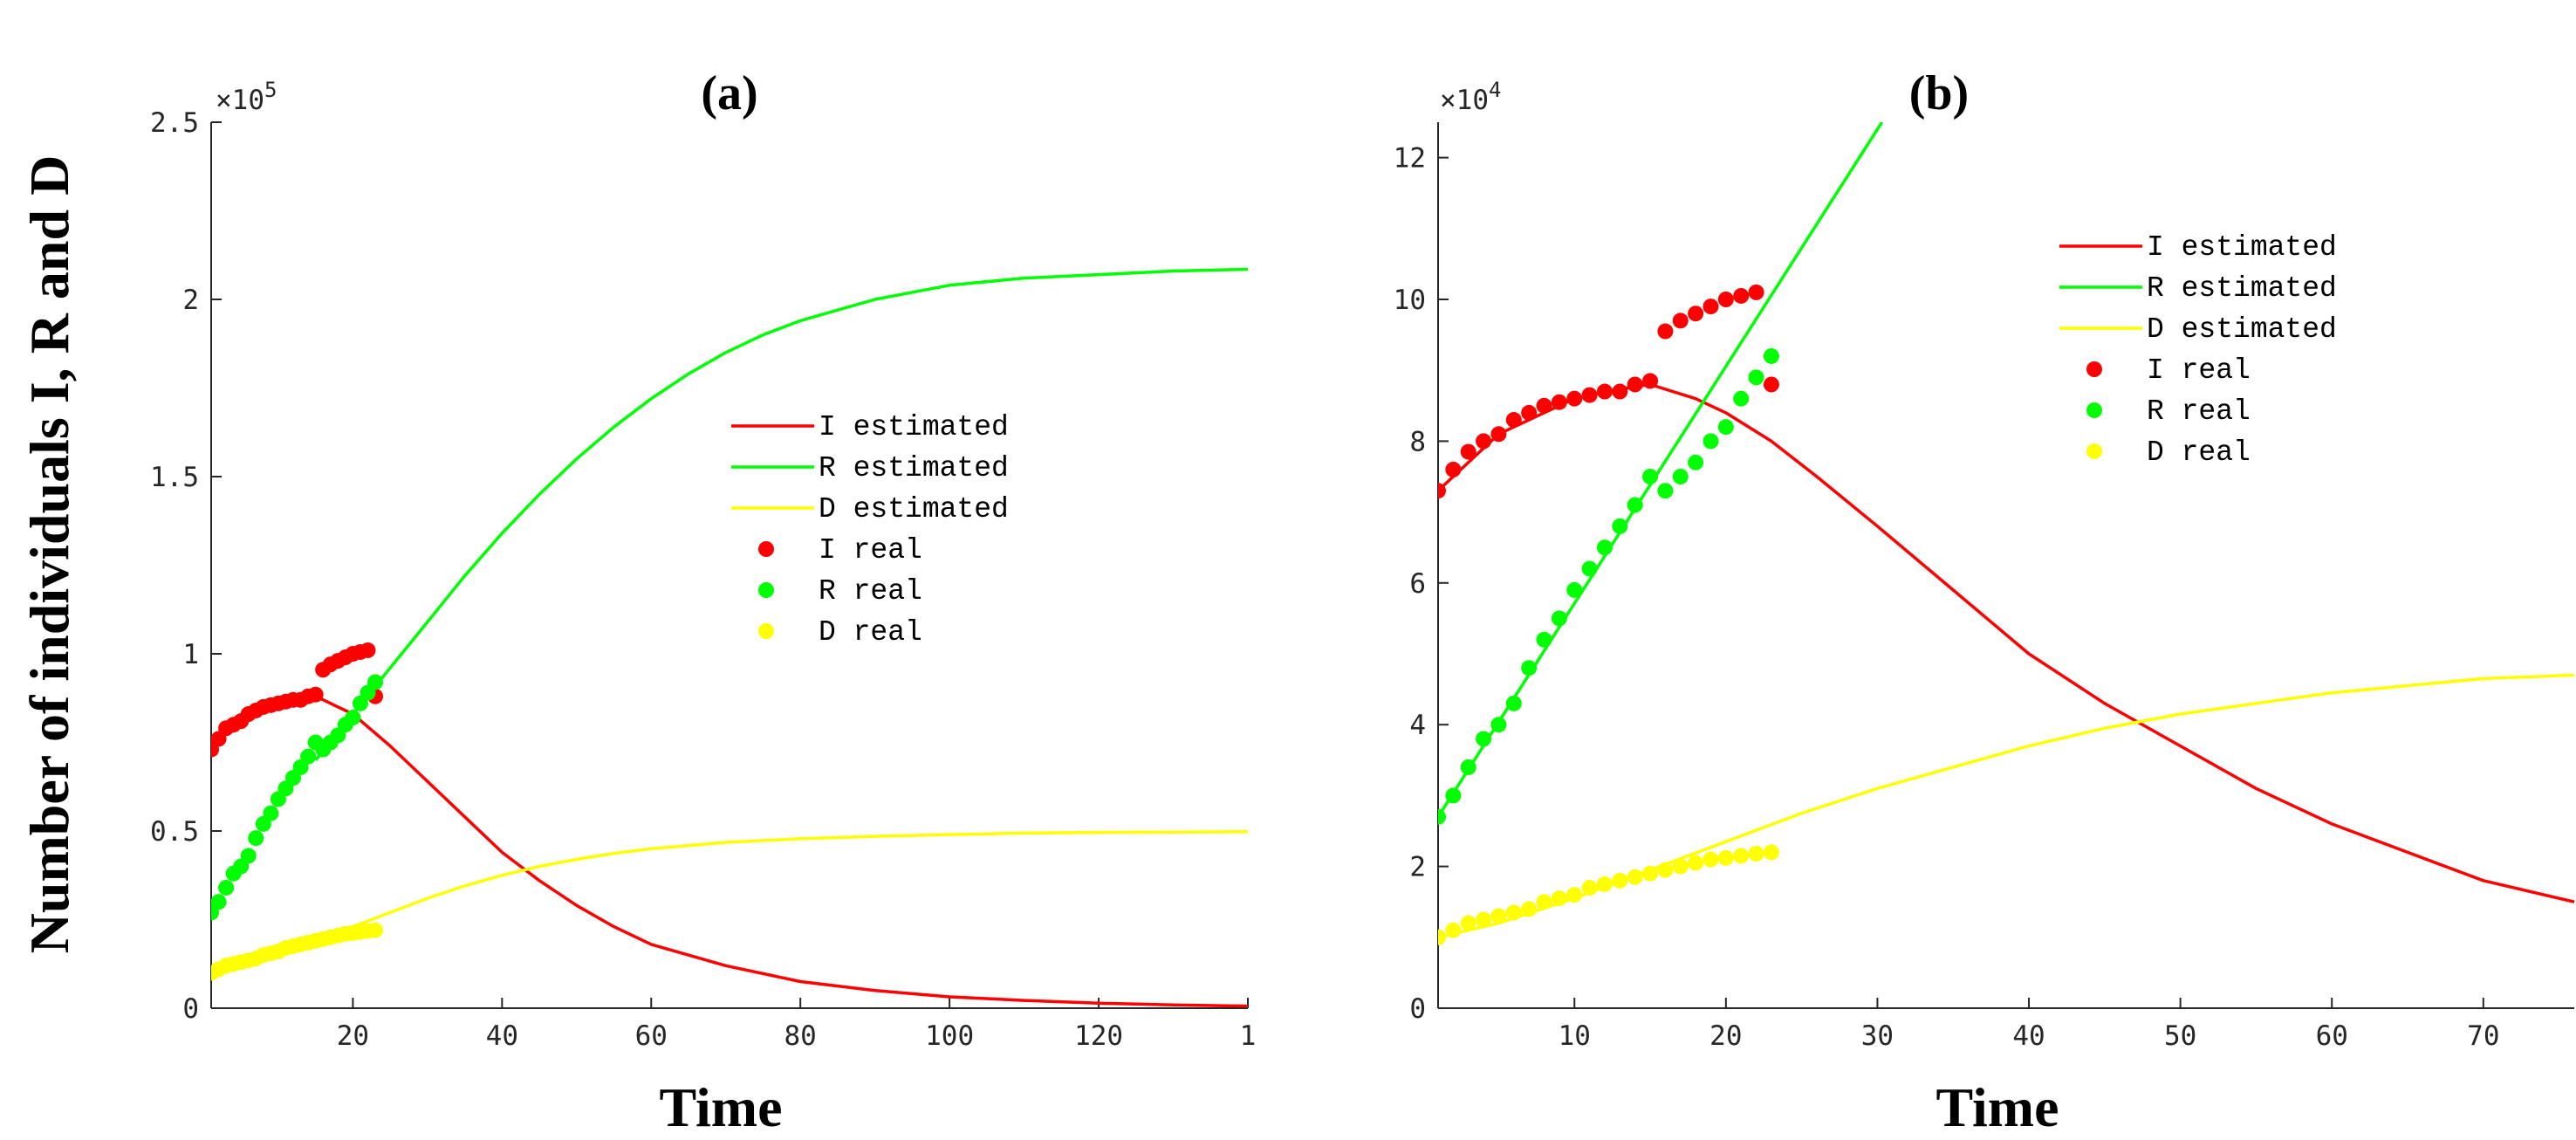  I want to click on x-tick-label: 1, so click(1249, 1036).